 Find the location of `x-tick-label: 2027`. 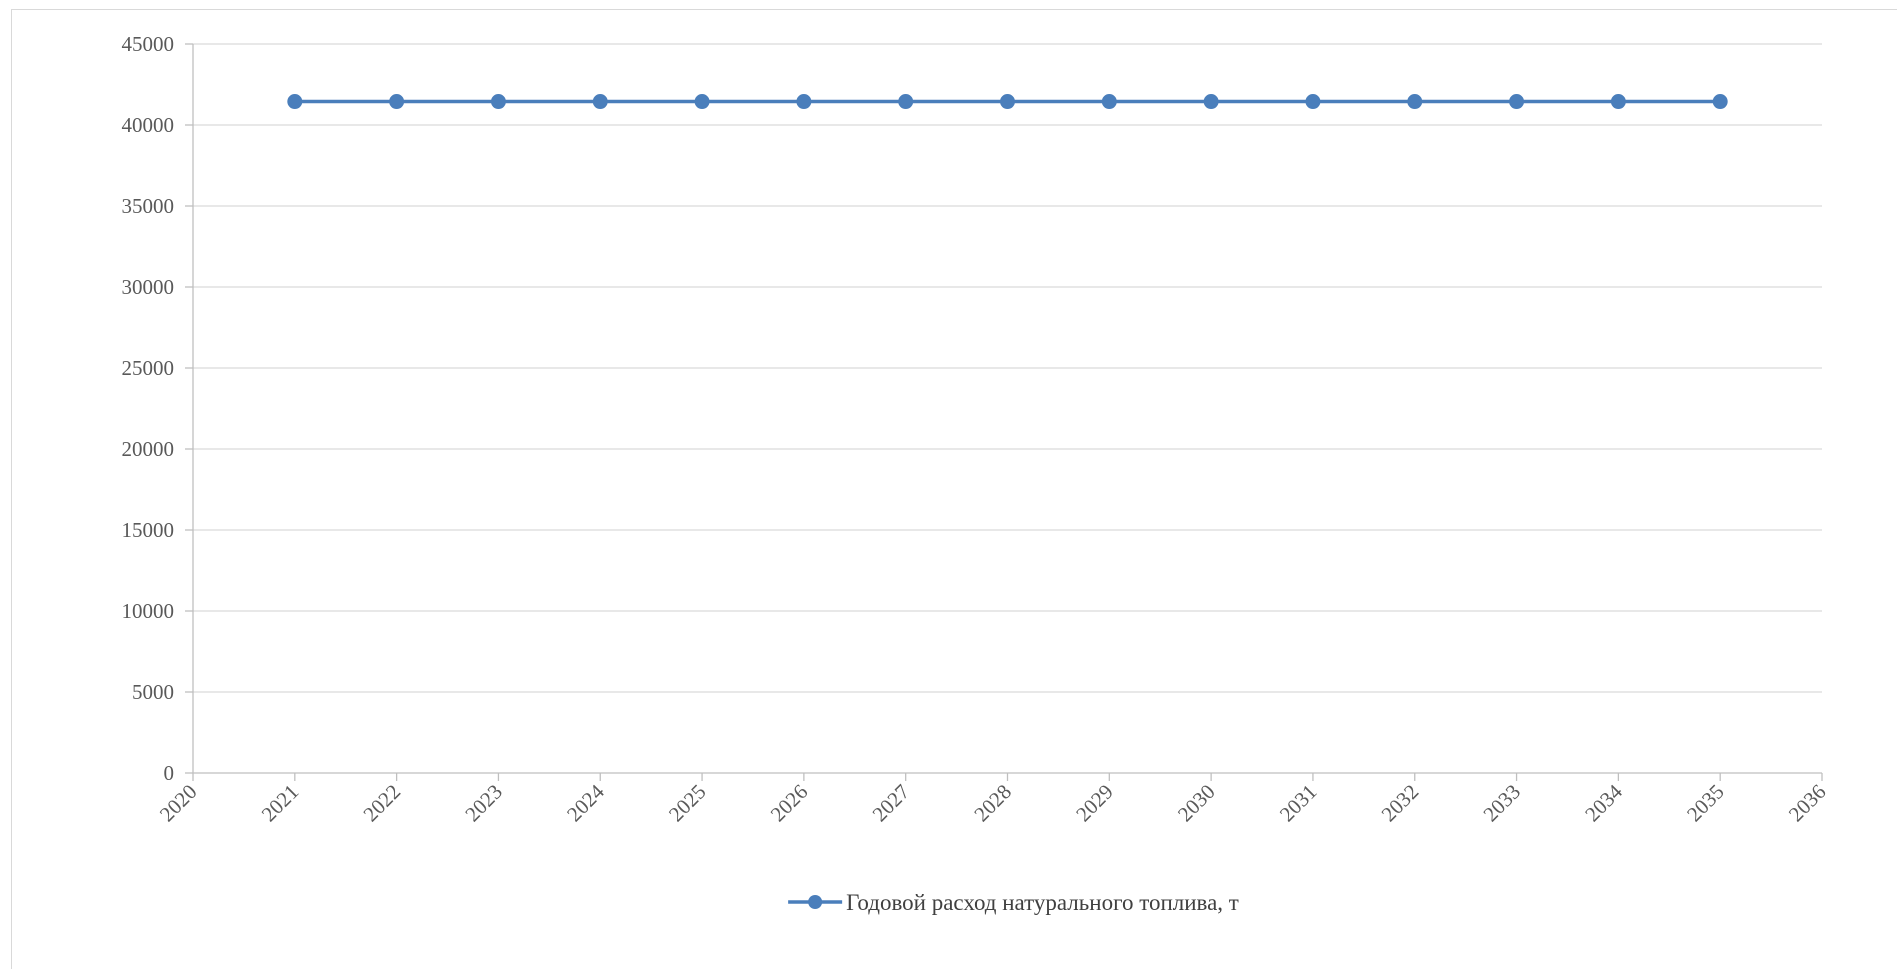

x-tick-label: 2027 is located at coordinates (891, 803).